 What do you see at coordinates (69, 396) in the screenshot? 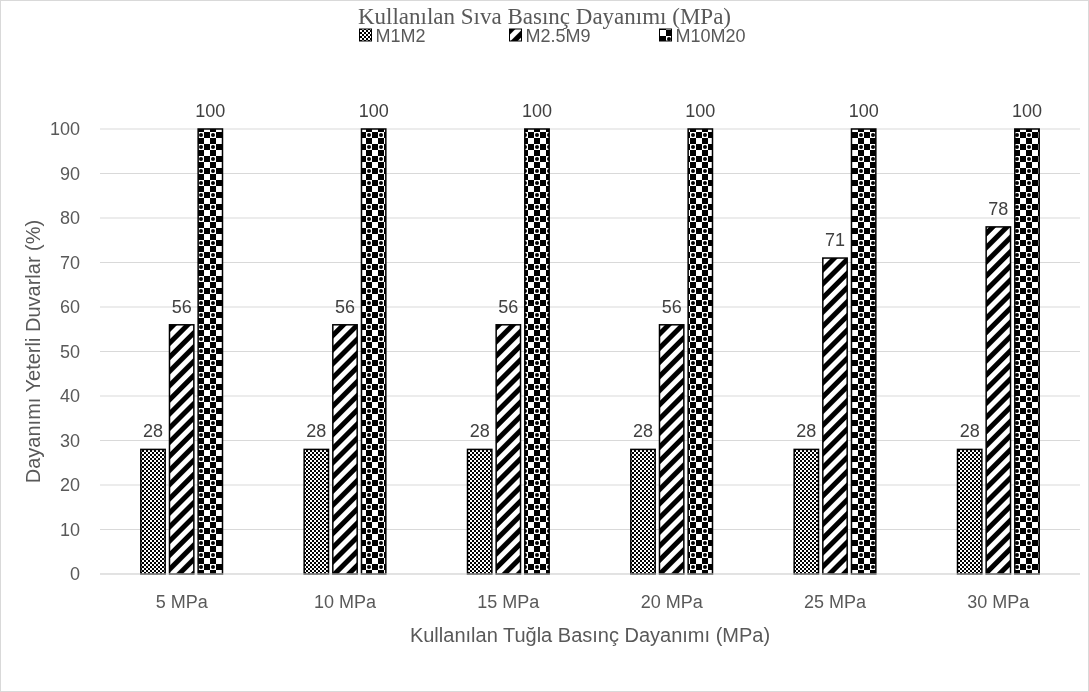
I see `y-tick-label: 40` at bounding box center [69, 396].